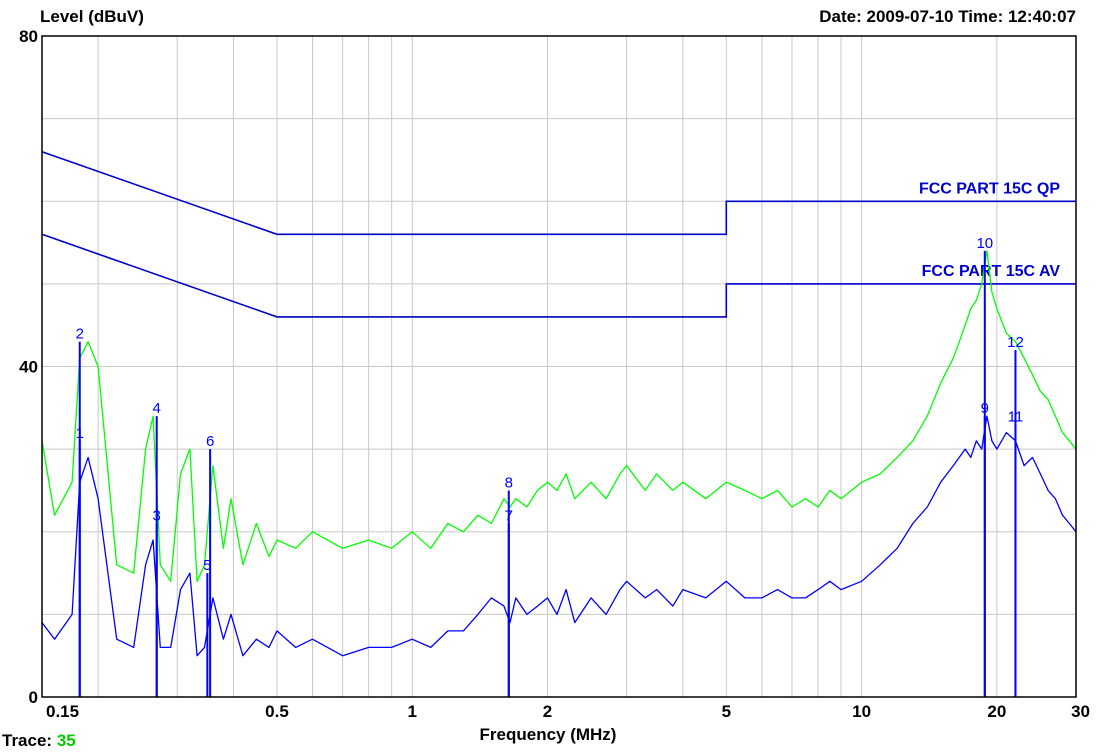 Image resolution: width=1104 pixels, height=754 pixels. I want to click on x-tick-label: 20, so click(996, 711).